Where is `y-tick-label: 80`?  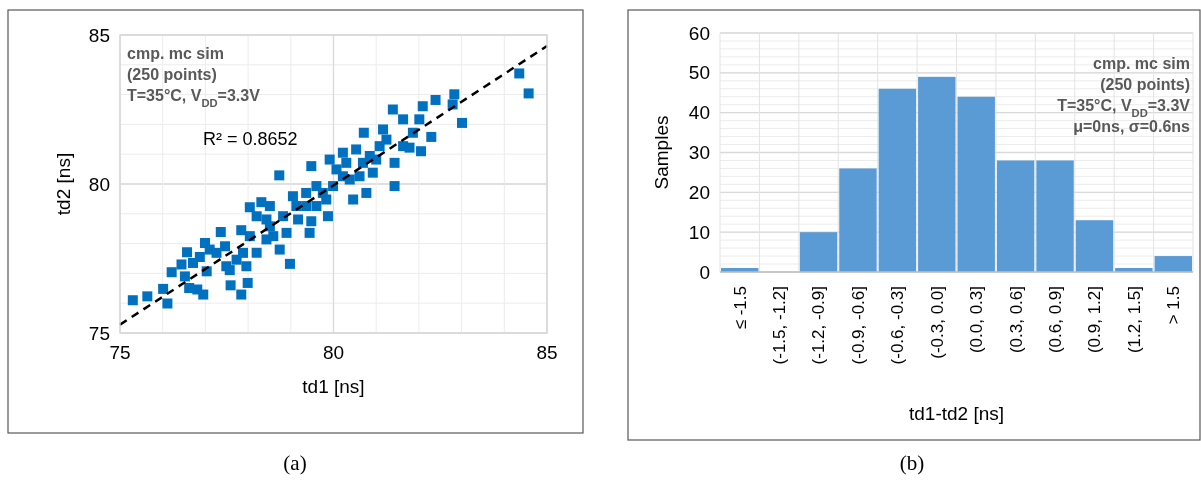
y-tick-label: 80 is located at coordinates (99, 184).